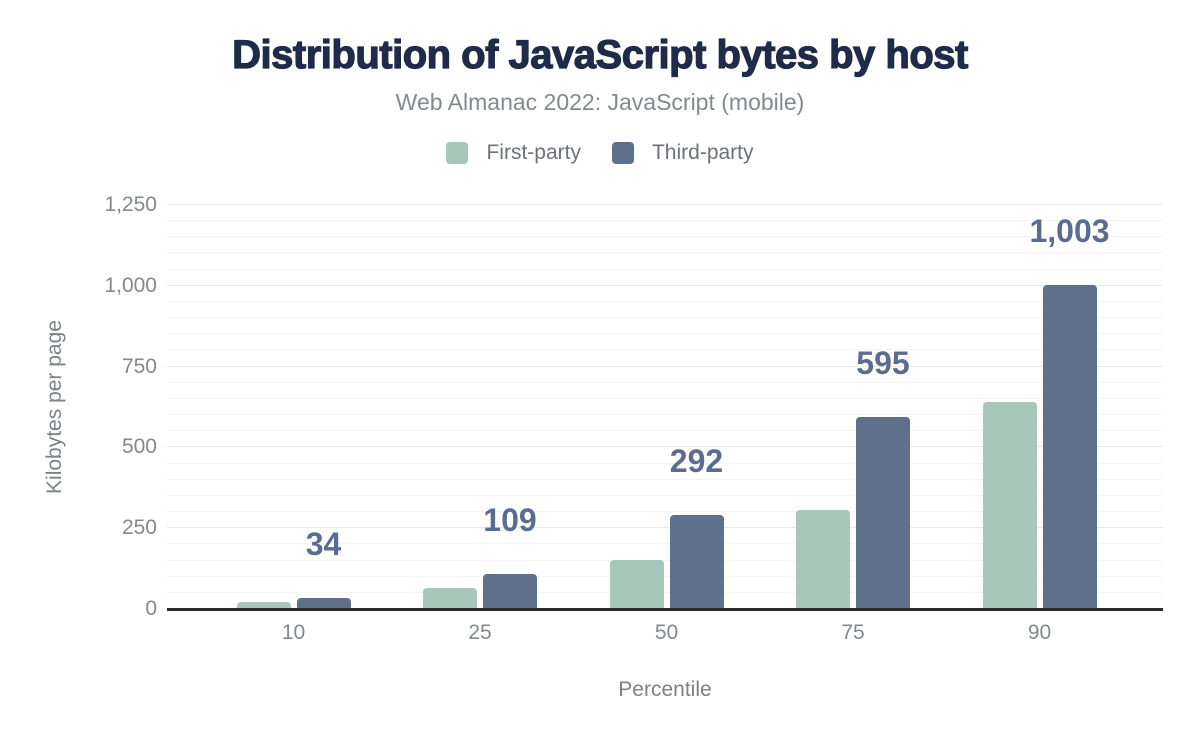 This screenshot has height=742, width=1200. What do you see at coordinates (883, 362) in the screenshot?
I see `data-label-third-party-p75: 595` at bounding box center [883, 362].